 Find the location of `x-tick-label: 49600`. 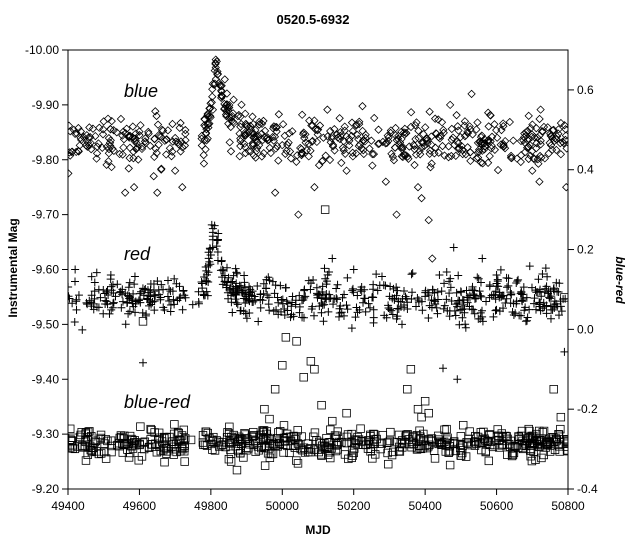

x-tick-label: 49600 is located at coordinates (140, 506).